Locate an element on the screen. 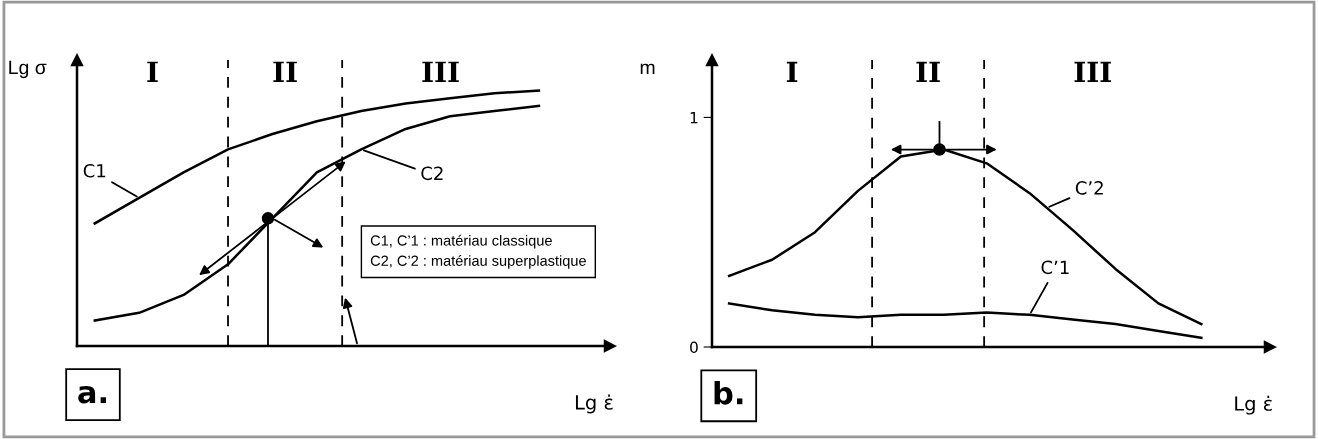 This screenshot has width=1318, height=439. text: II is located at coordinates (285, 71).